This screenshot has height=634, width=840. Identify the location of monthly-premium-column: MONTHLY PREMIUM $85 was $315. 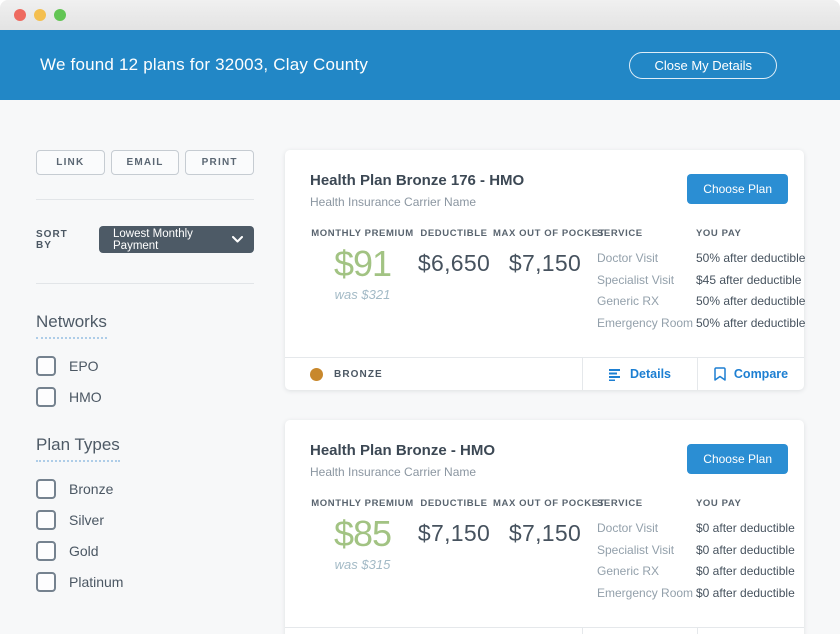
(362, 551).